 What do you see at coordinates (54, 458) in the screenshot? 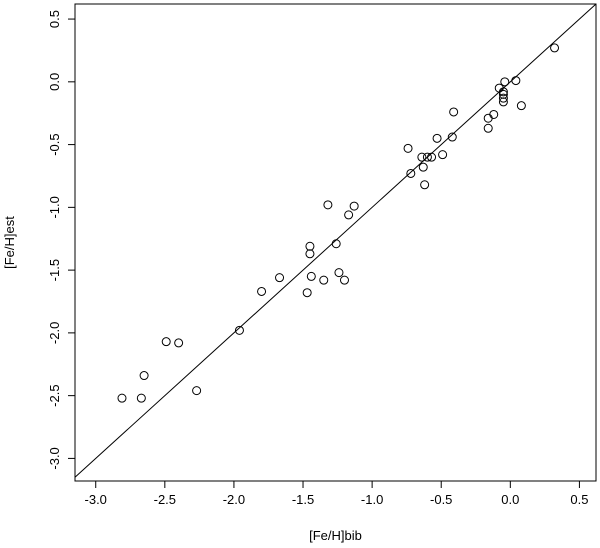
I see `y-tick-label: -3.0` at bounding box center [54, 458].